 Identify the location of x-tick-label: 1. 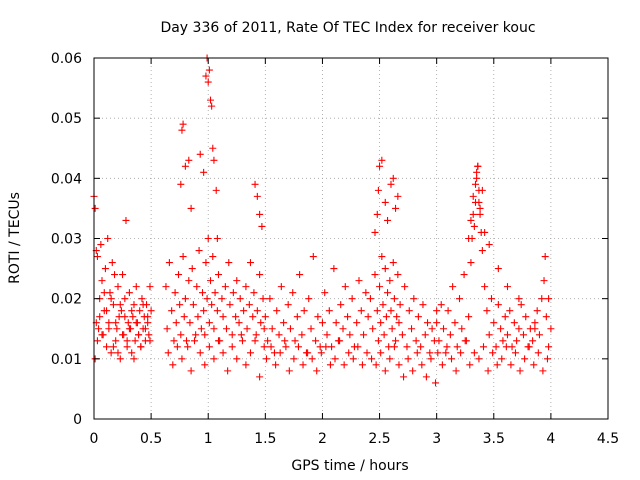
(208, 439).